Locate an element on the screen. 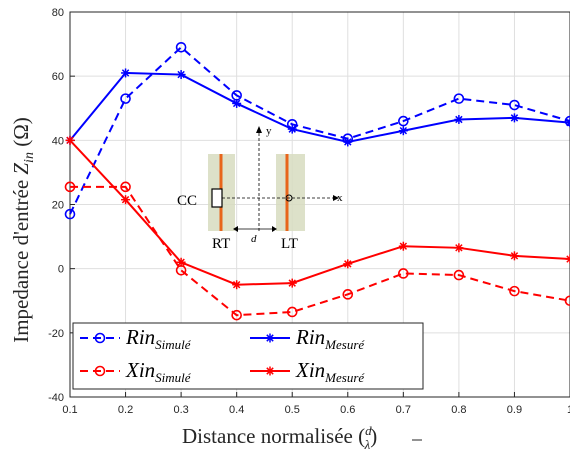 This screenshot has width=570, height=453. legend-label: RinSimulé is located at coordinates (158, 338).